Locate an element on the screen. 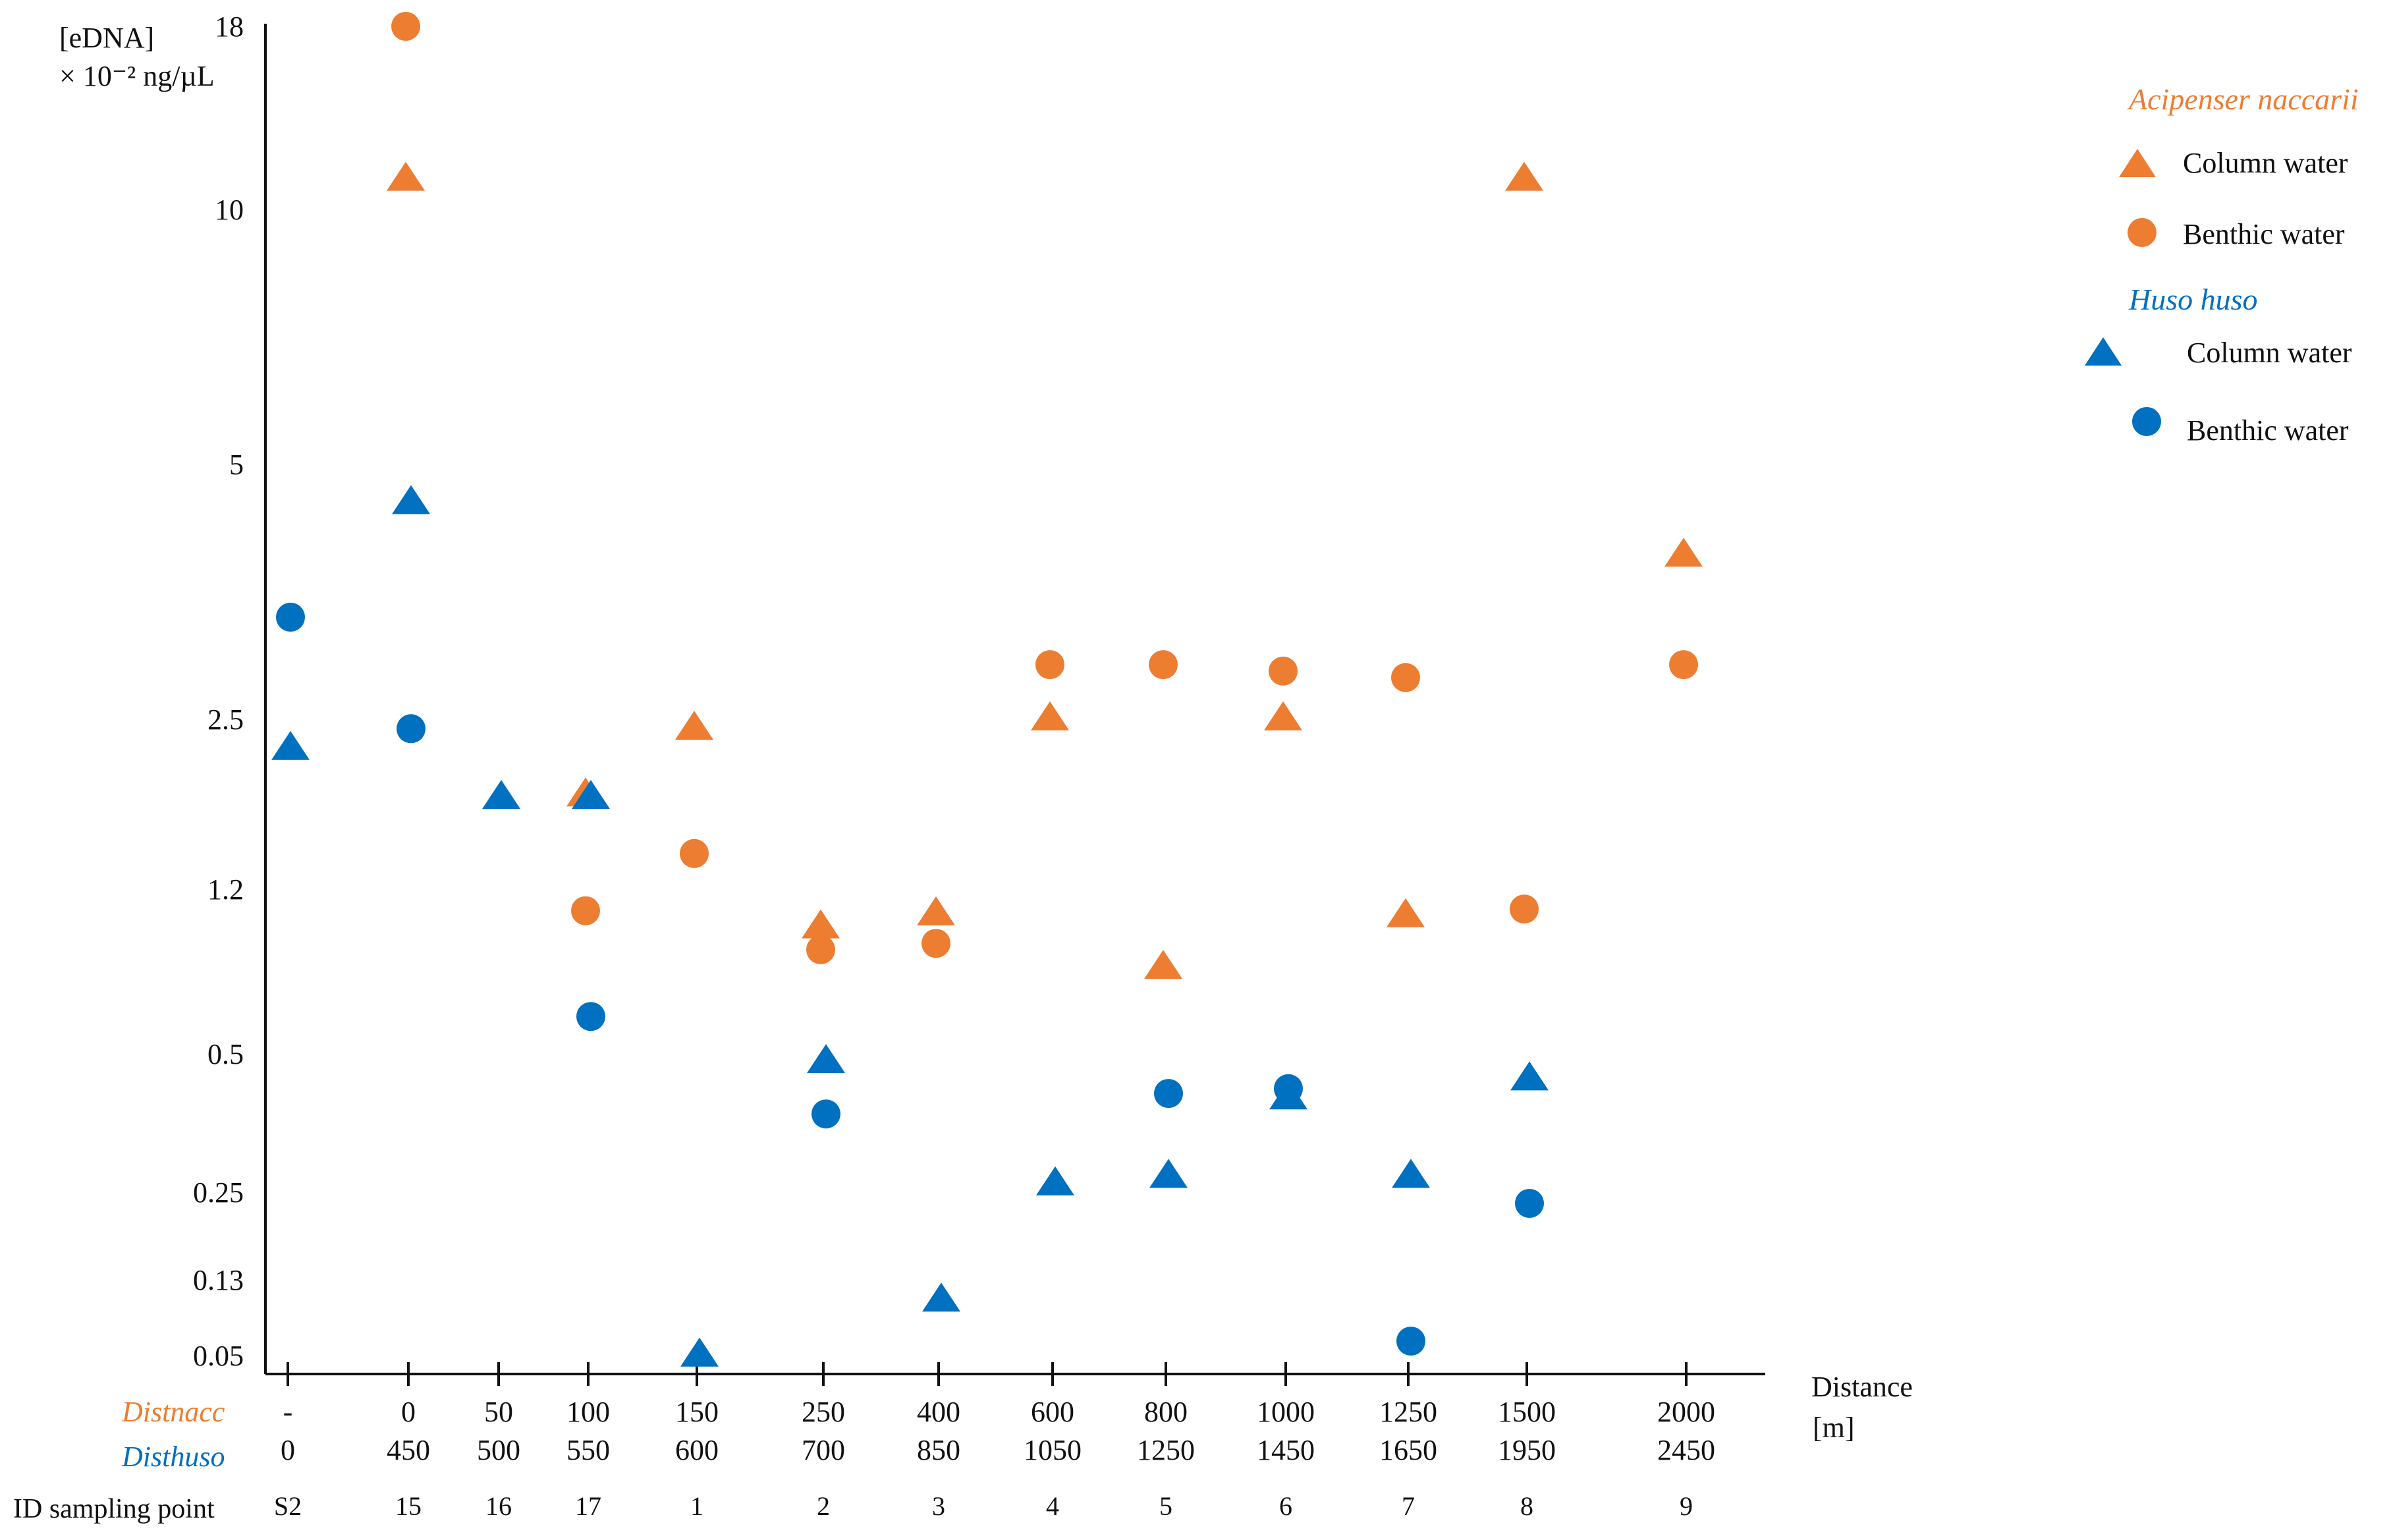 Image resolution: width=2391 pixels, height=1540 pixels. x-tick-label-disthuso: 1050 is located at coordinates (1053, 1450).